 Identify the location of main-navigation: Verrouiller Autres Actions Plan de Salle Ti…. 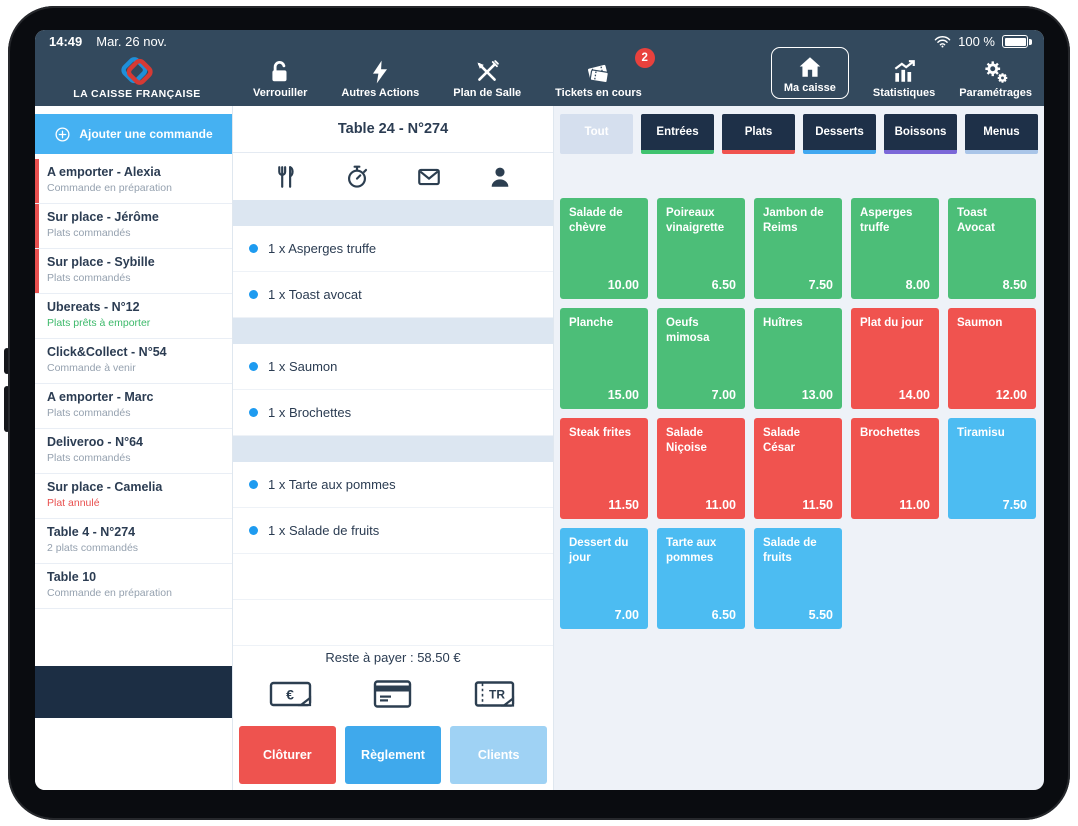
(454, 73).